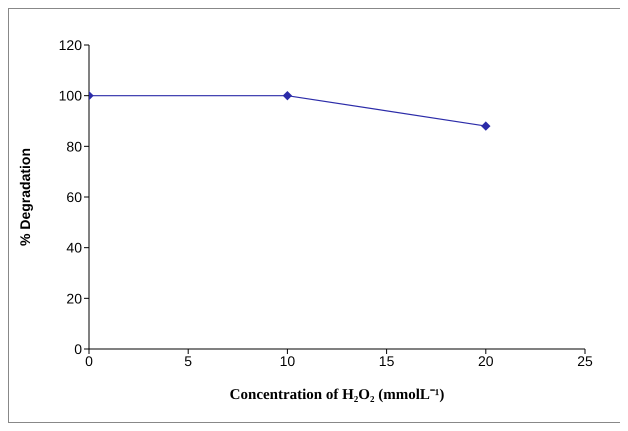 This screenshot has height=431, width=628. I want to click on y-tick-label: 100, so click(70, 96).